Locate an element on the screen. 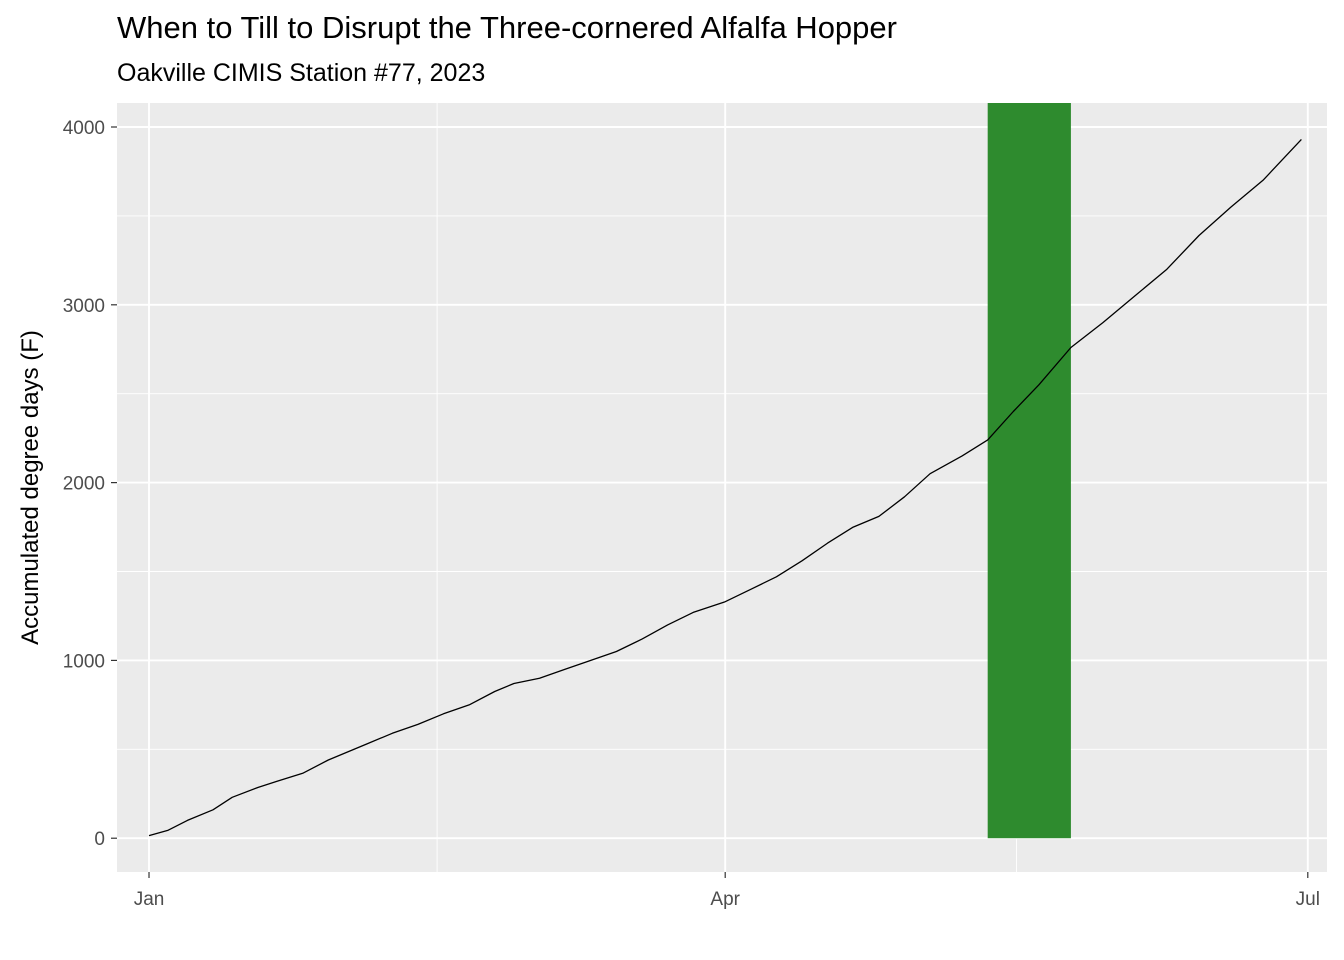 Image resolution: width=1344 pixels, height=960 pixels. y-axis-title: Accumulated degree days (F) is located at coordinates (30, 487).